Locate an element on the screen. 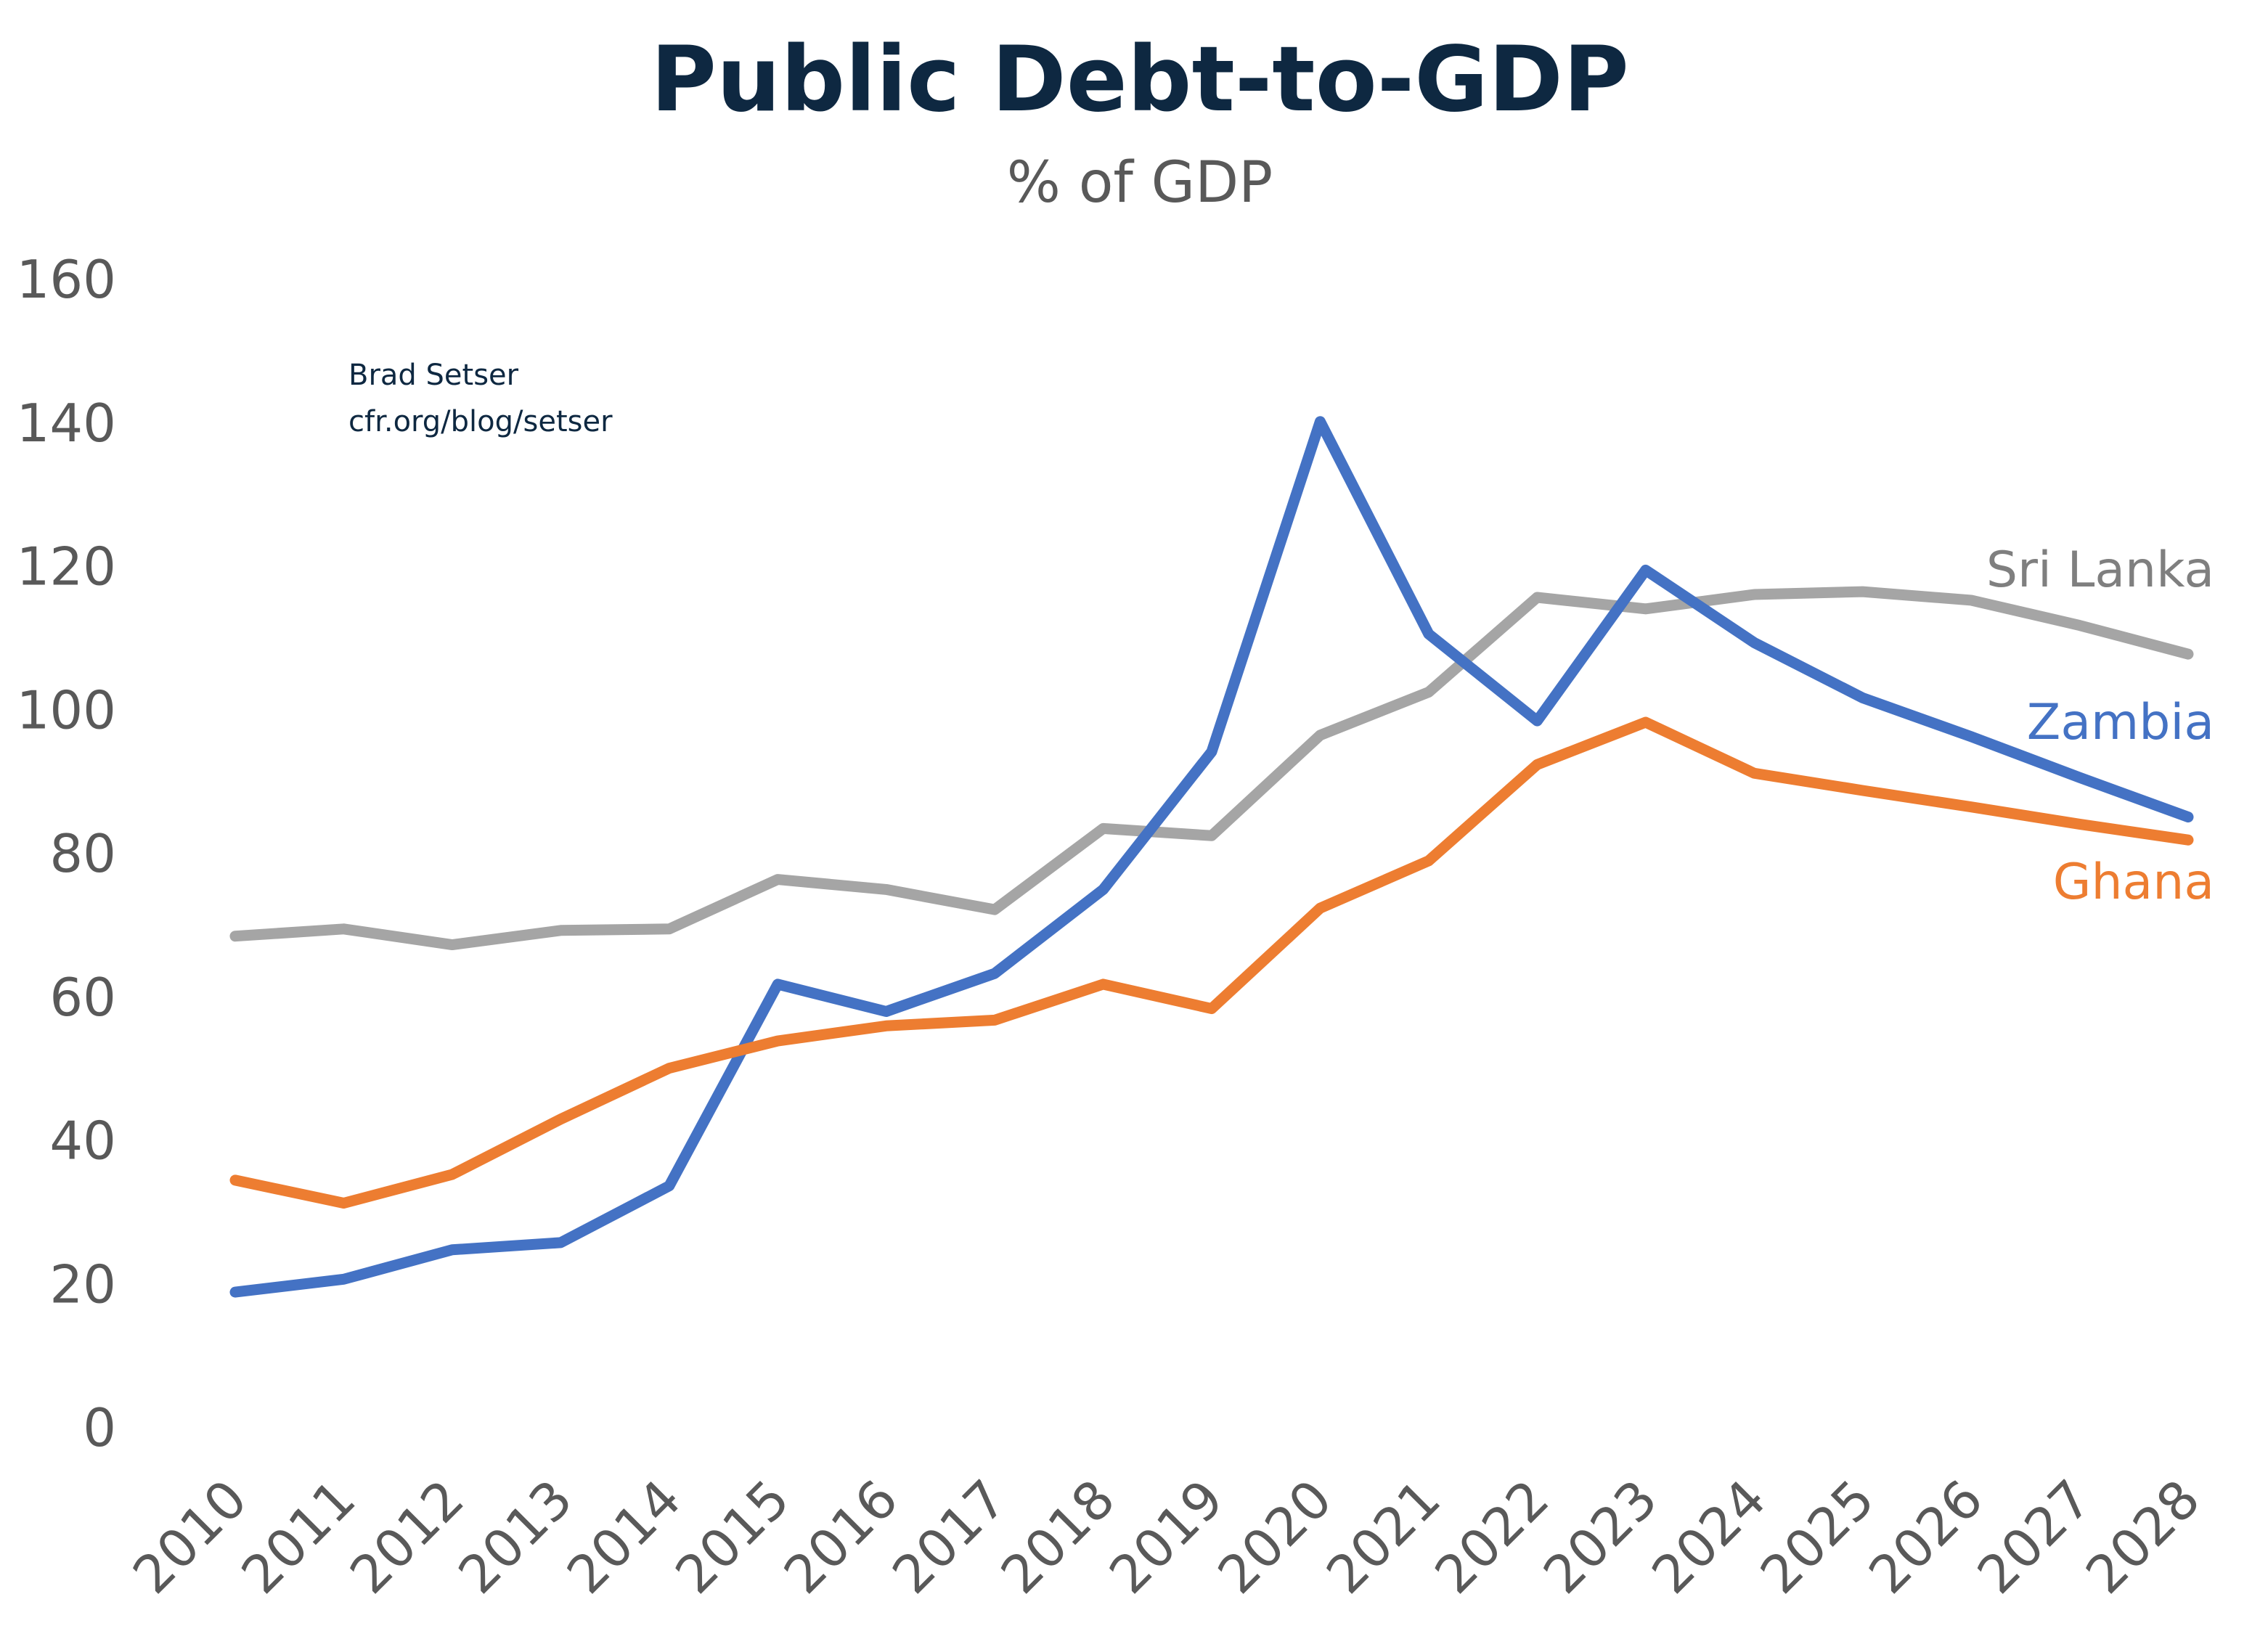 Image resolution: width=2268 pixels, height=1647 pixels. credit-author: Brad Setser is located at coordinates (434, 375).